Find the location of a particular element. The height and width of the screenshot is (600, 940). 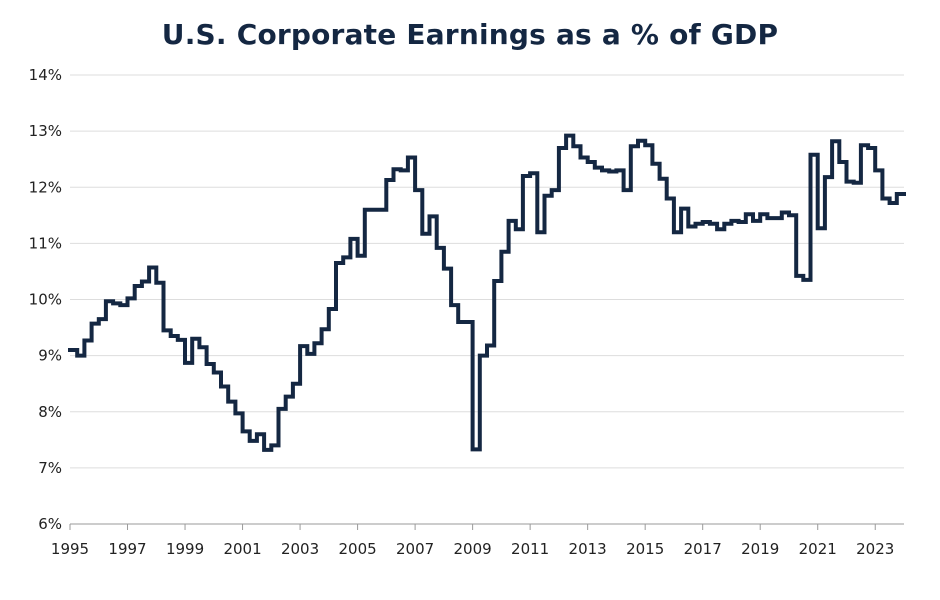

y-axis: 6% 7% 8% 9% 10% 11% 12% 13% 14% is located at coordinates (45, 299).